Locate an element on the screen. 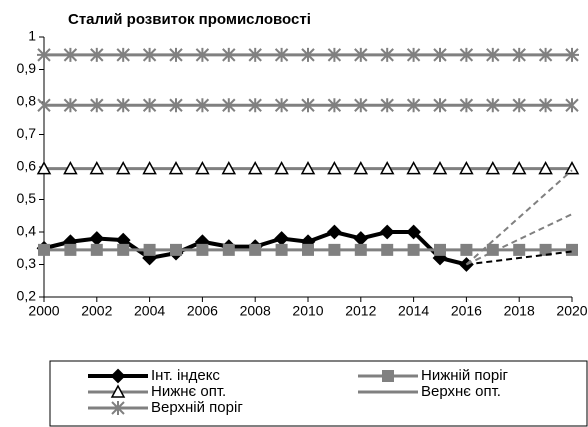 The image size is (588, 427). legend-box is located at coordinates (318, 393).